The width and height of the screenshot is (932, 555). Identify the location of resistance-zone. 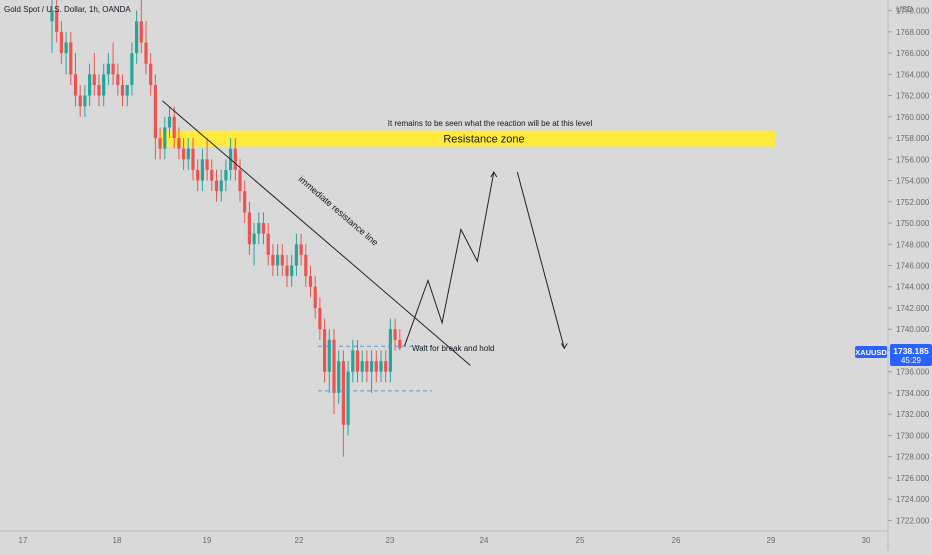
(467, 138).